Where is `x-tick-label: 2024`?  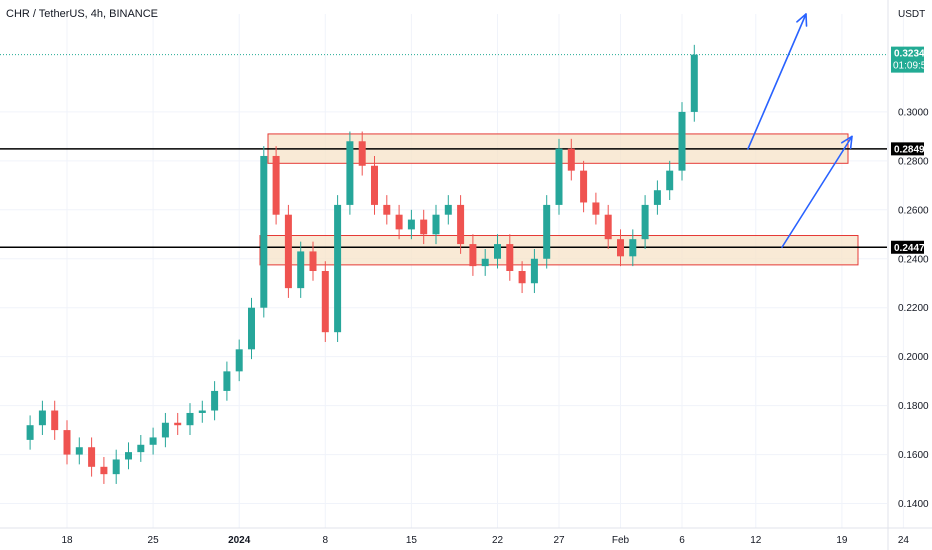
x-tick-label: 2024 is located at coordinates (239, 540).